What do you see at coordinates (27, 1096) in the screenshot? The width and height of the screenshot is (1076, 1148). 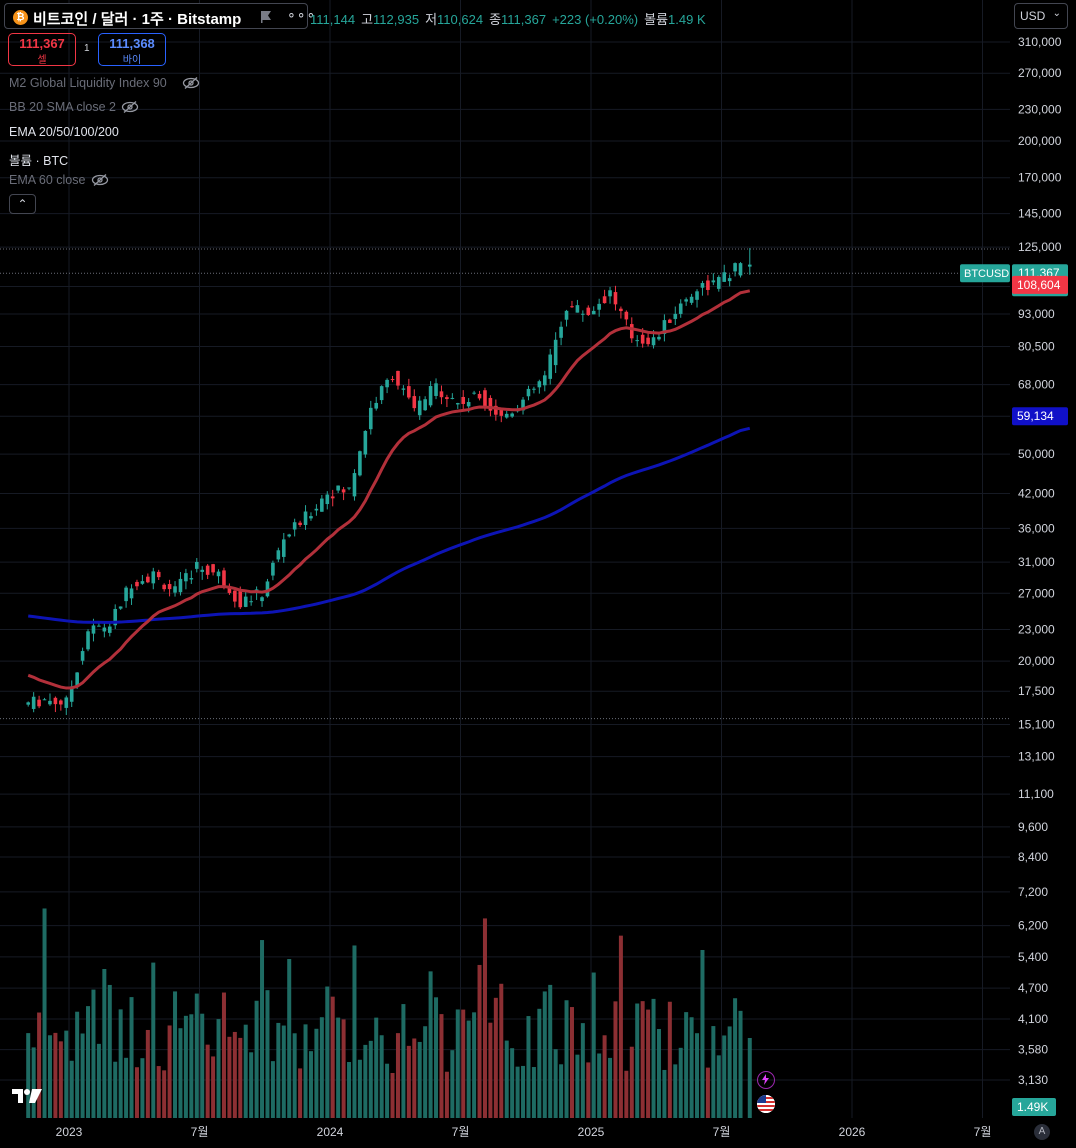 I see `tradingview-logo-icon` at bounding box center [27, 1096].